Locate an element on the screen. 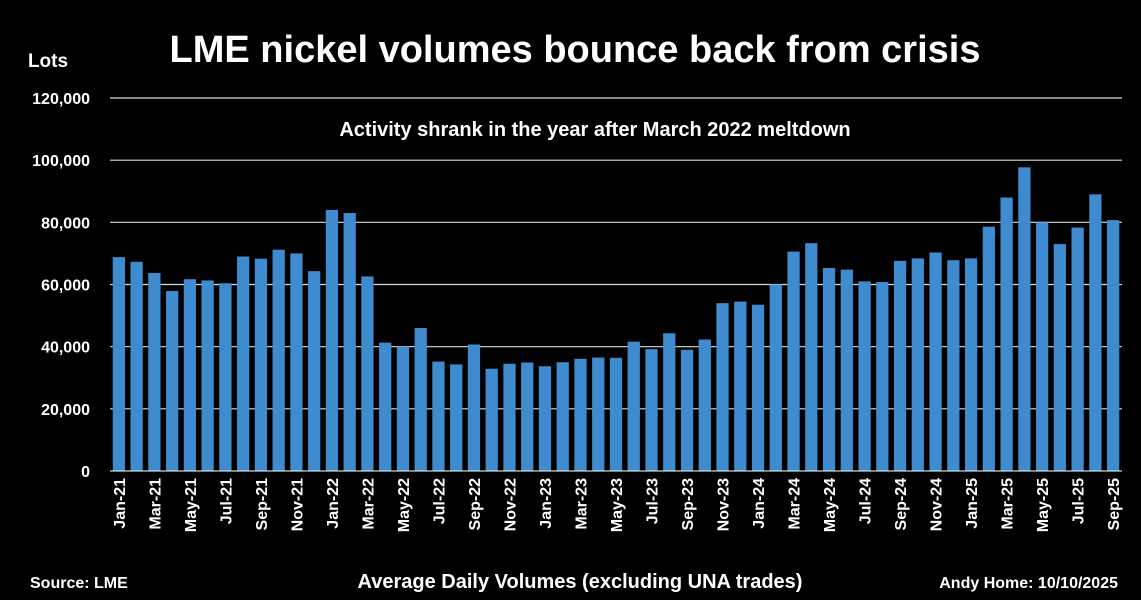  x-tick-label: Jul-22 is located at coordinates (439, 501).